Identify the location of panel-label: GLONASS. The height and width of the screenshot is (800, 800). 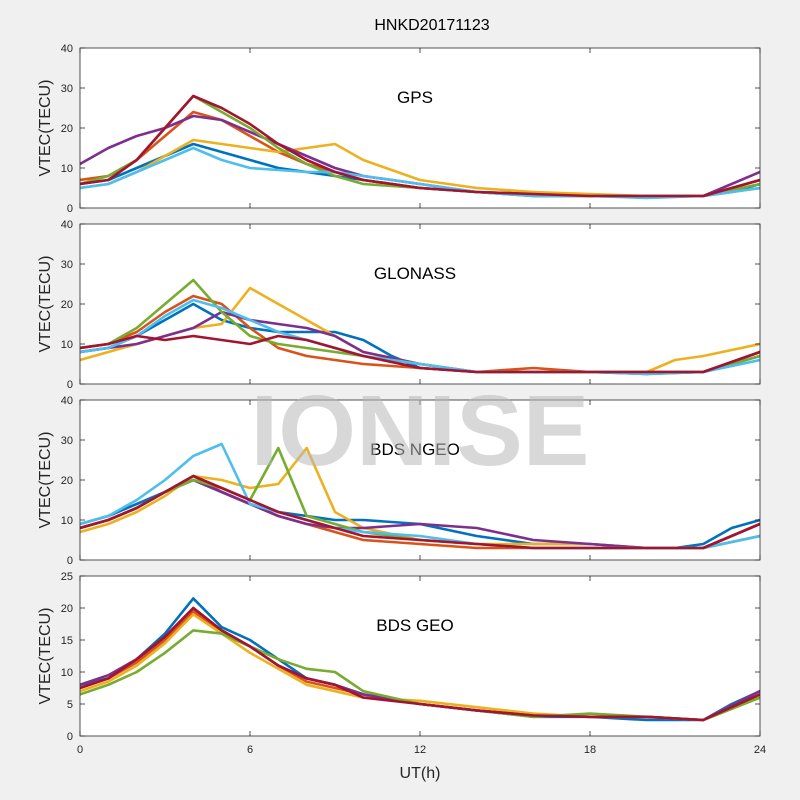
(415, 273).